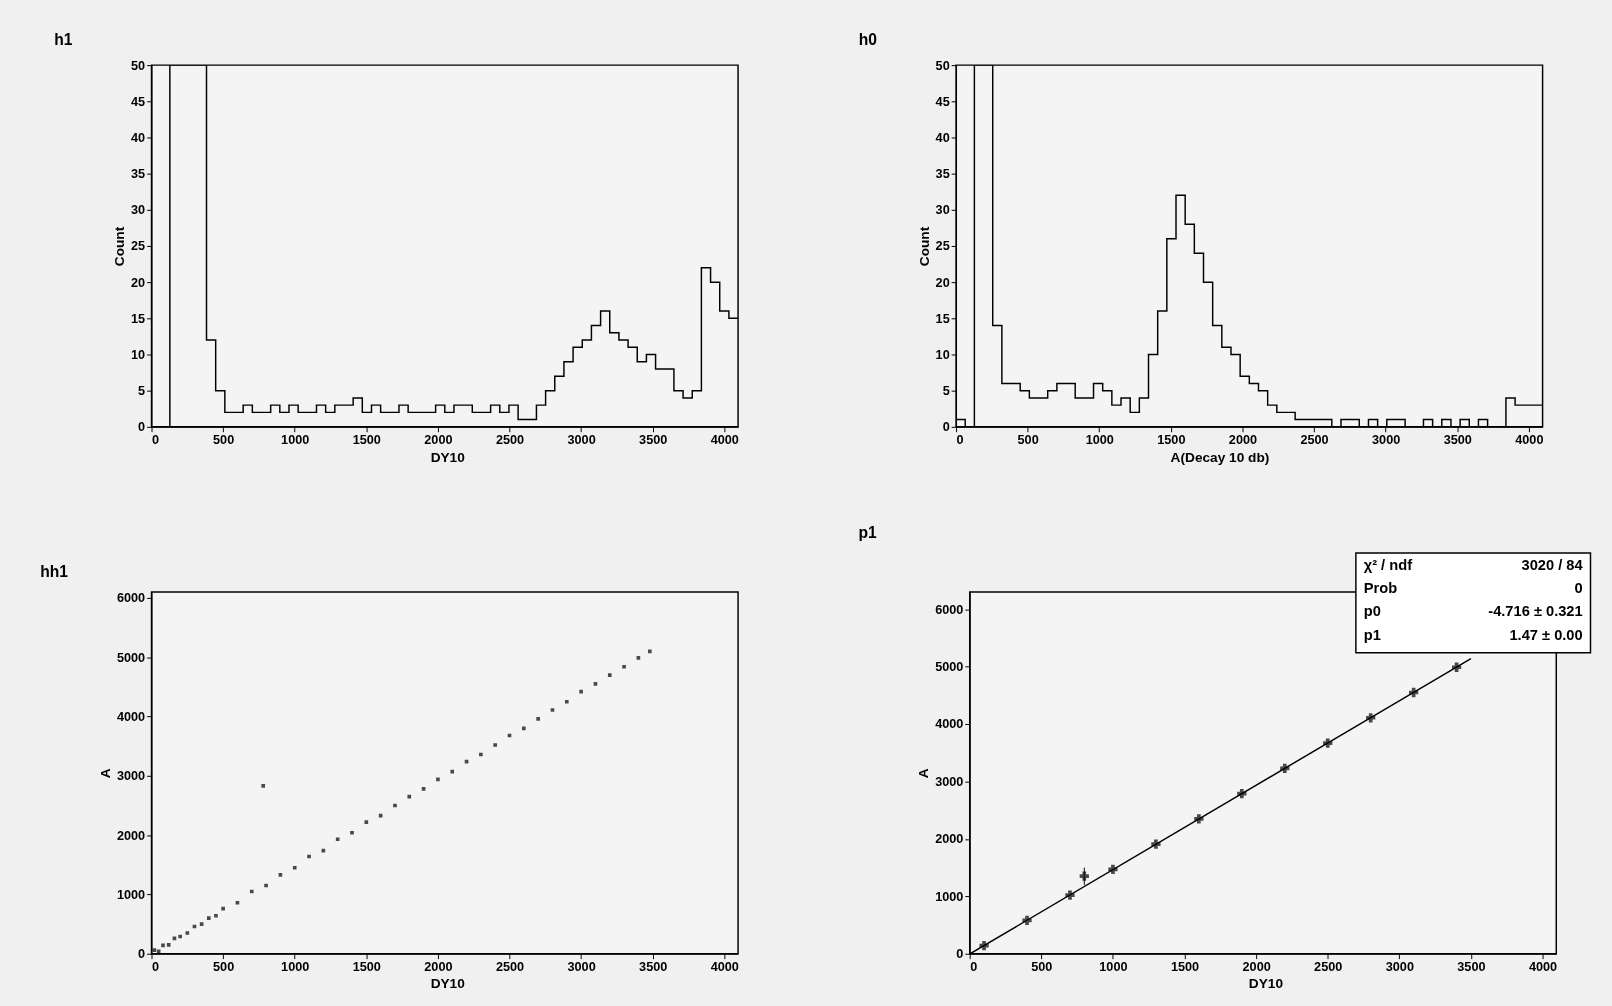 The image size is (1612, 1006). I want to click on x-tick-label: 0, so click(156, 439).